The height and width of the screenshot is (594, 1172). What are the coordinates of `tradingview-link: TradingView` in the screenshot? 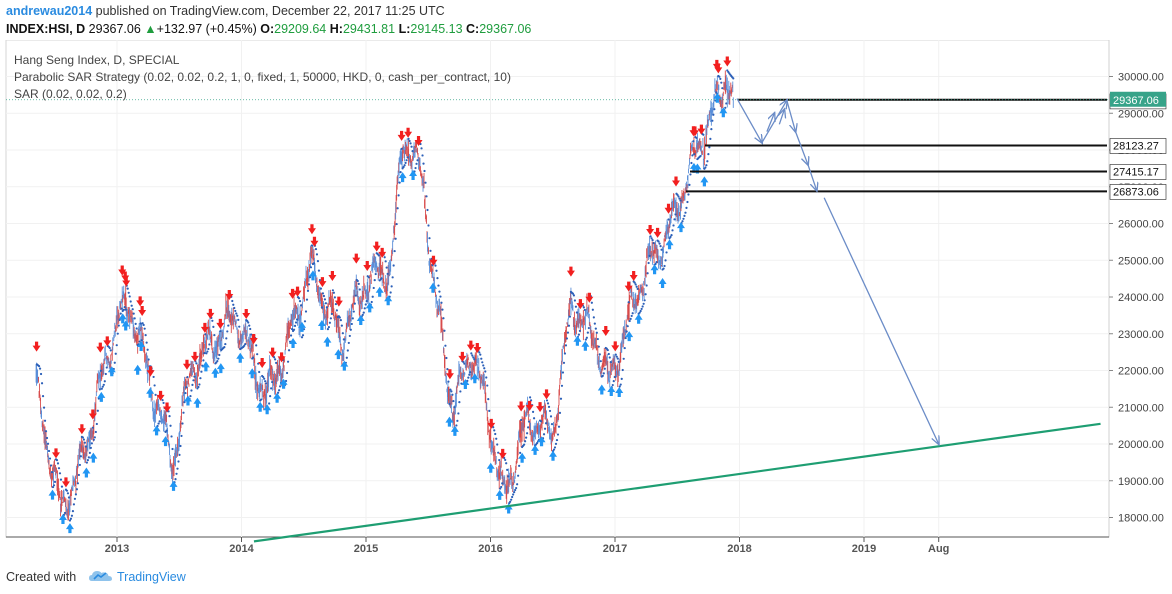 It's located at (151, 577).